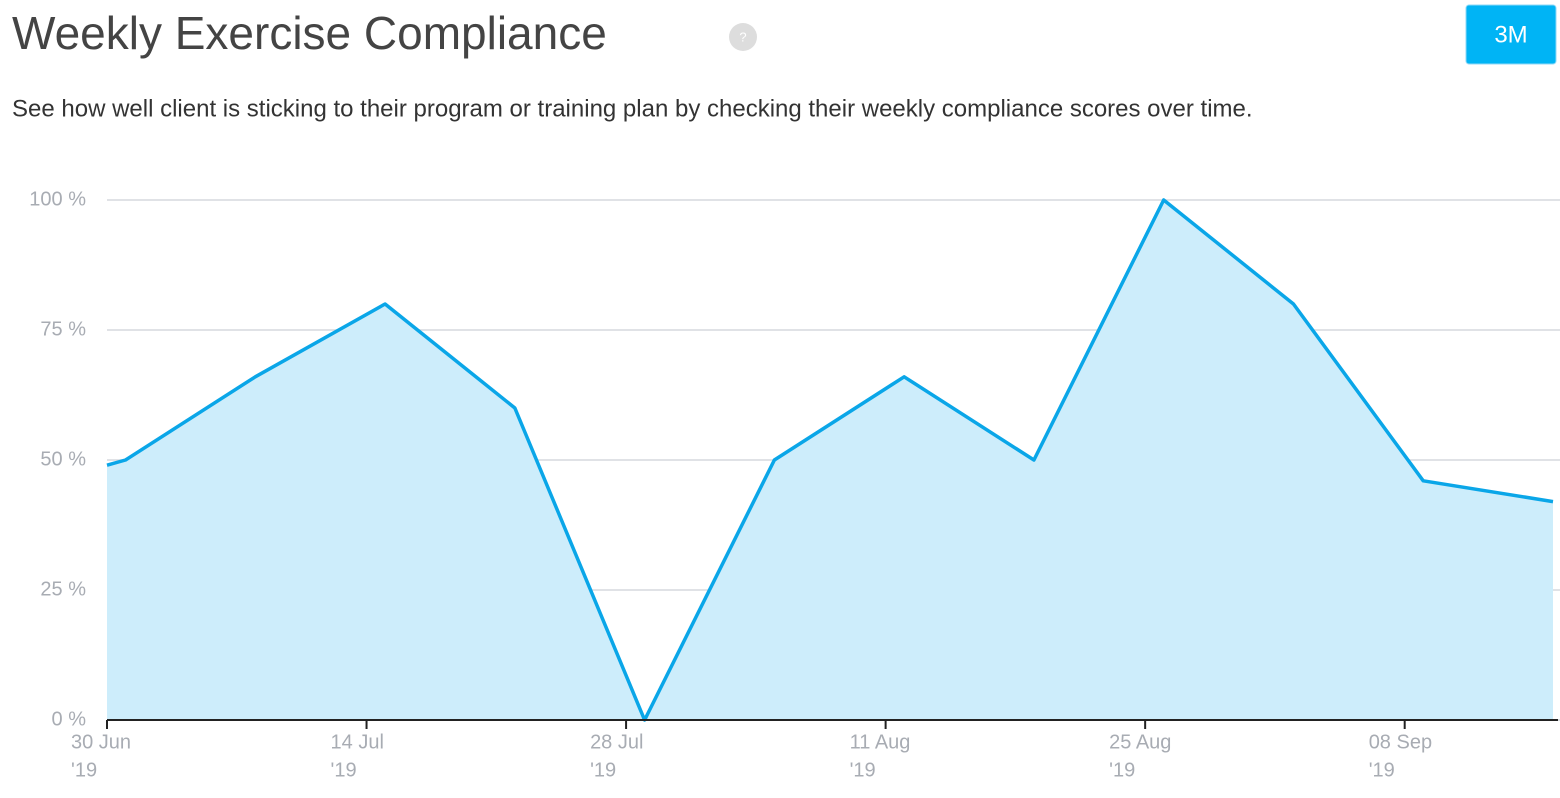  I want to click on y-tick-label: 50 %, so click(63, 459).